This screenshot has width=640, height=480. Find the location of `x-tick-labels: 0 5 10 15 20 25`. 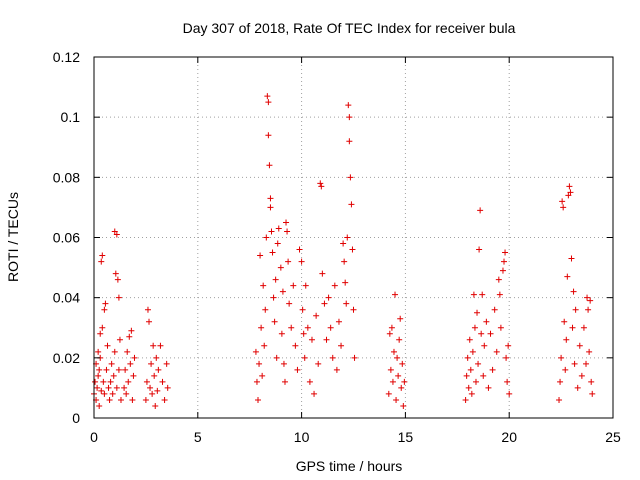

x-tick-labels: 0 5 10 15 20 25 is located at coordinates (355, 437).